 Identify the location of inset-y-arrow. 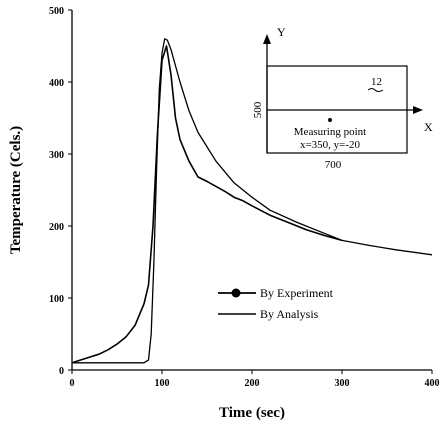
(267, 39).